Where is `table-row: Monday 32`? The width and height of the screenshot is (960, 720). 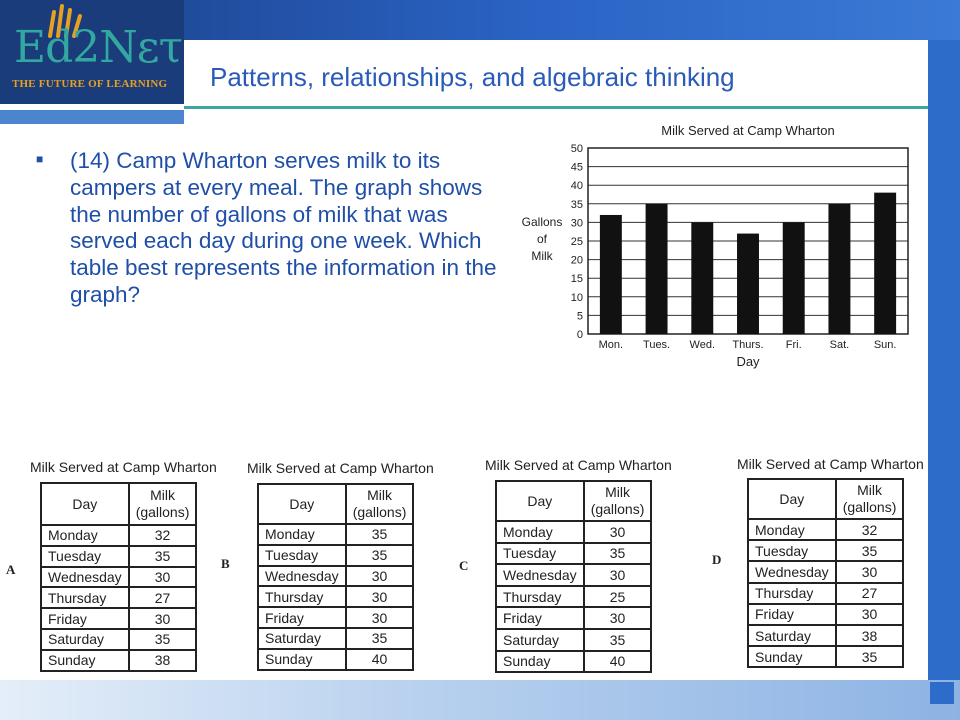
table-row: Monday 32 is located at coordinates (119, 535).